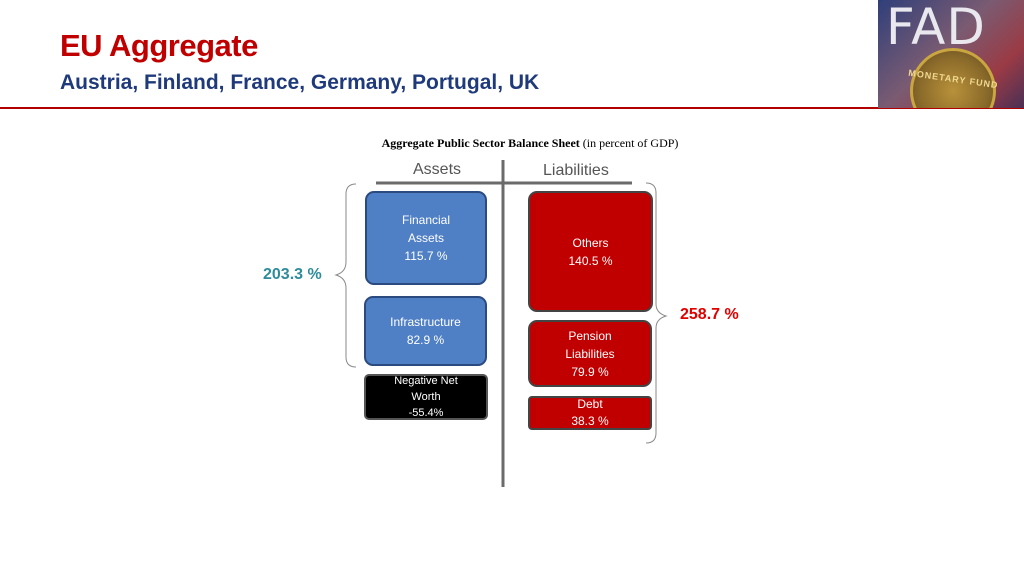 The height and width of the screenshot is (576, 1024). What do you see at coordinates (590, 371) in the screenshot?
I see `pension-value: 79.9 %` at bounding box center [590, 371].